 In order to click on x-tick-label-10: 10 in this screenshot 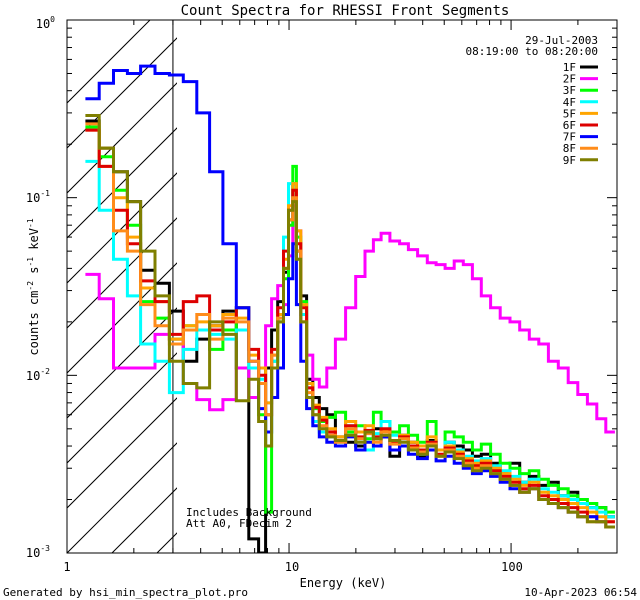, I will do `click(292, 567)`.